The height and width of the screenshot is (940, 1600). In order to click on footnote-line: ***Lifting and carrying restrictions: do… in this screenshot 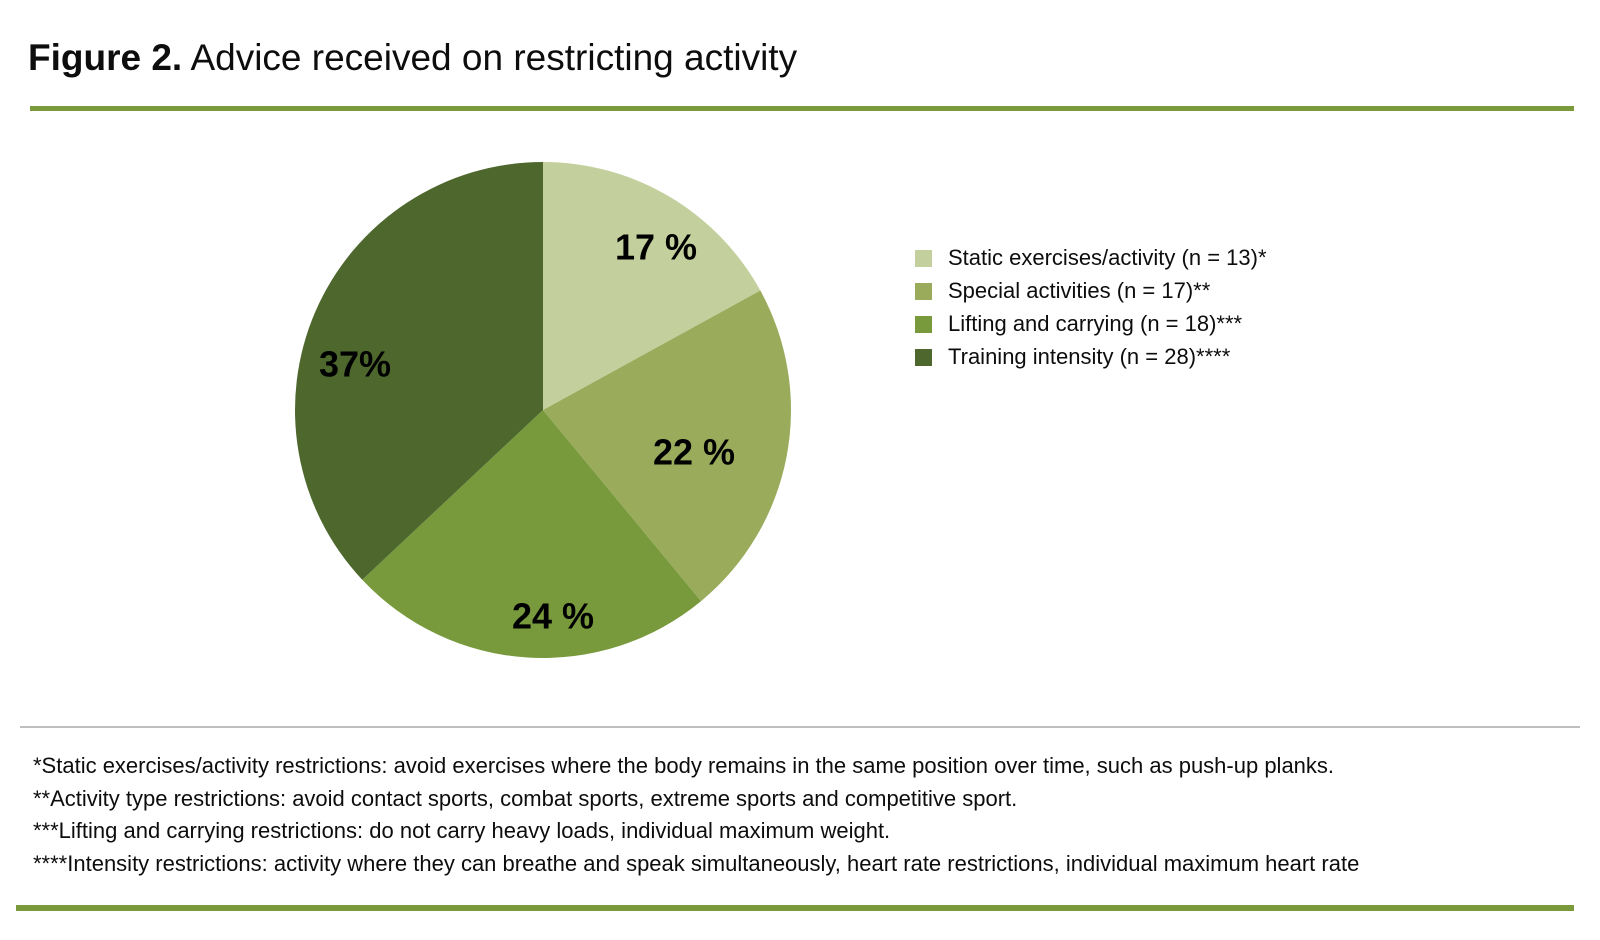, I will do `click(462, 830)`.